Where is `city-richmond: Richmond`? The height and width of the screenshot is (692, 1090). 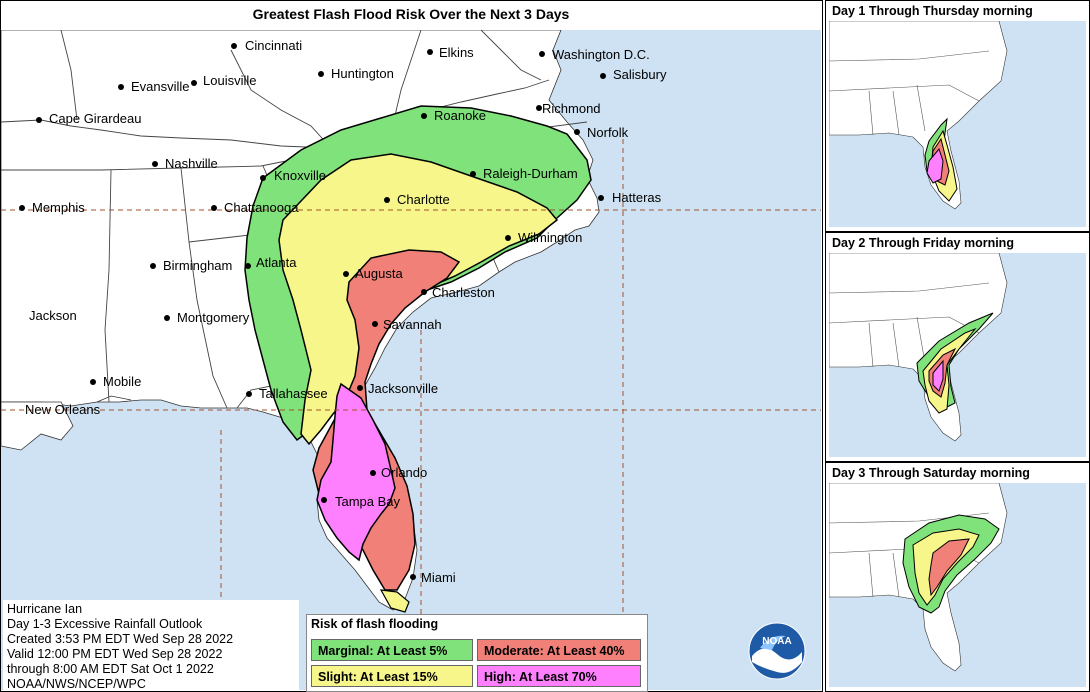
city-richmond: Richmond is located at coordinates (571, 108).